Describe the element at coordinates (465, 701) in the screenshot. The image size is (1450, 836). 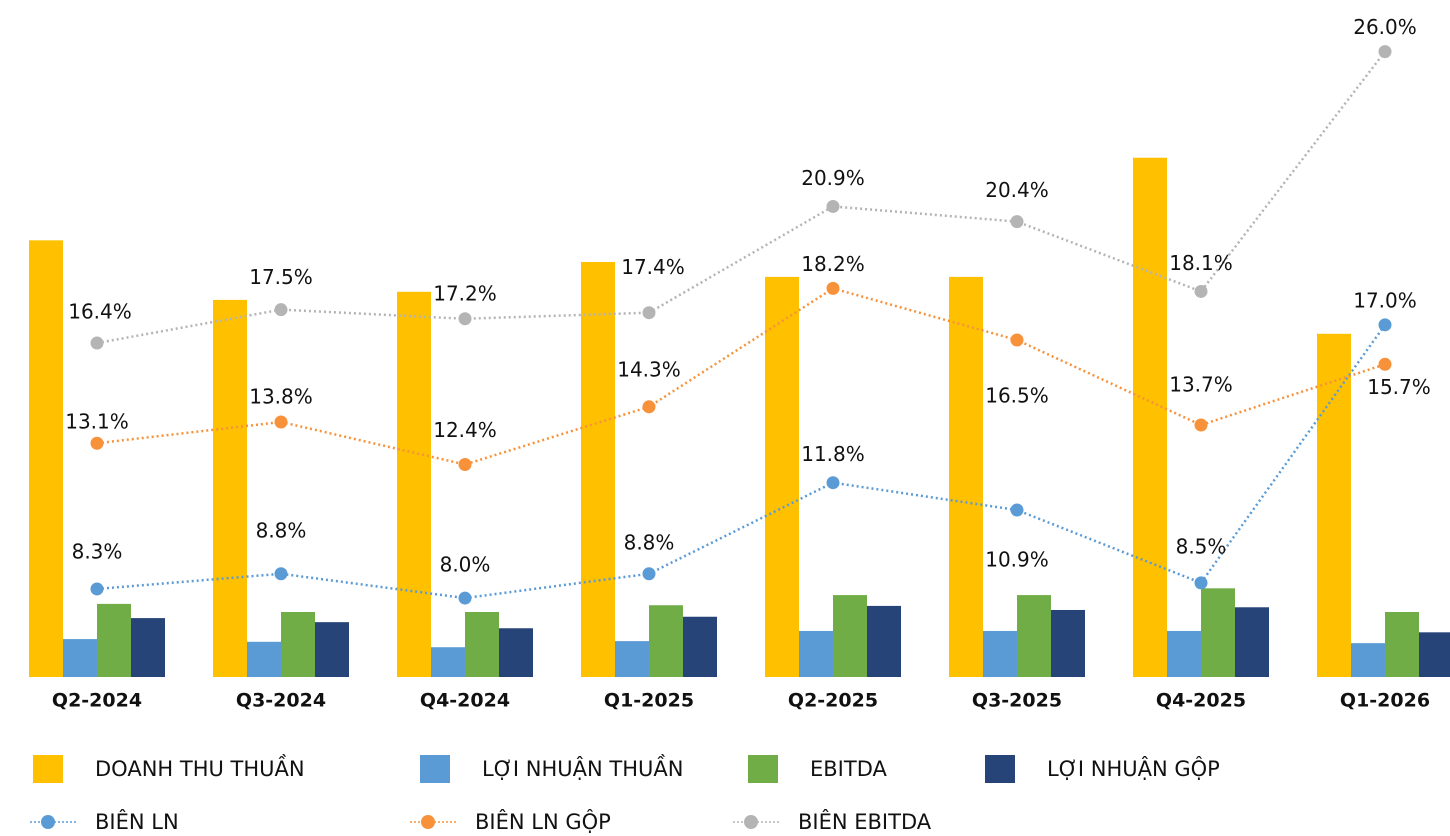
I see `x-tick-label: Q4-2024` at that location.